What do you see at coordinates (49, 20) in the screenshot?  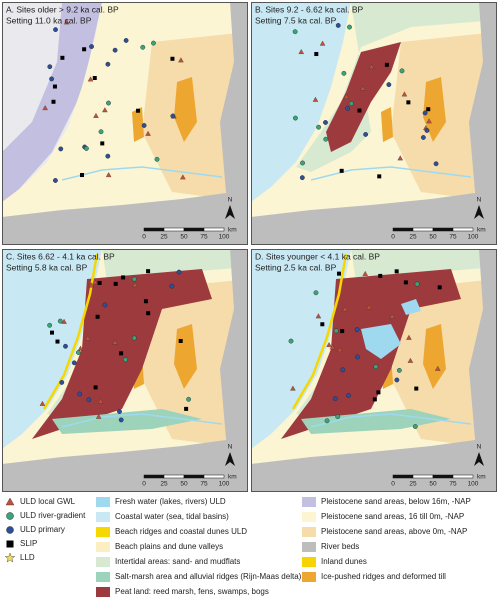 I see `panel-setting: Setting 11.0 ka cal. BP` at bounding box center [49, 20].